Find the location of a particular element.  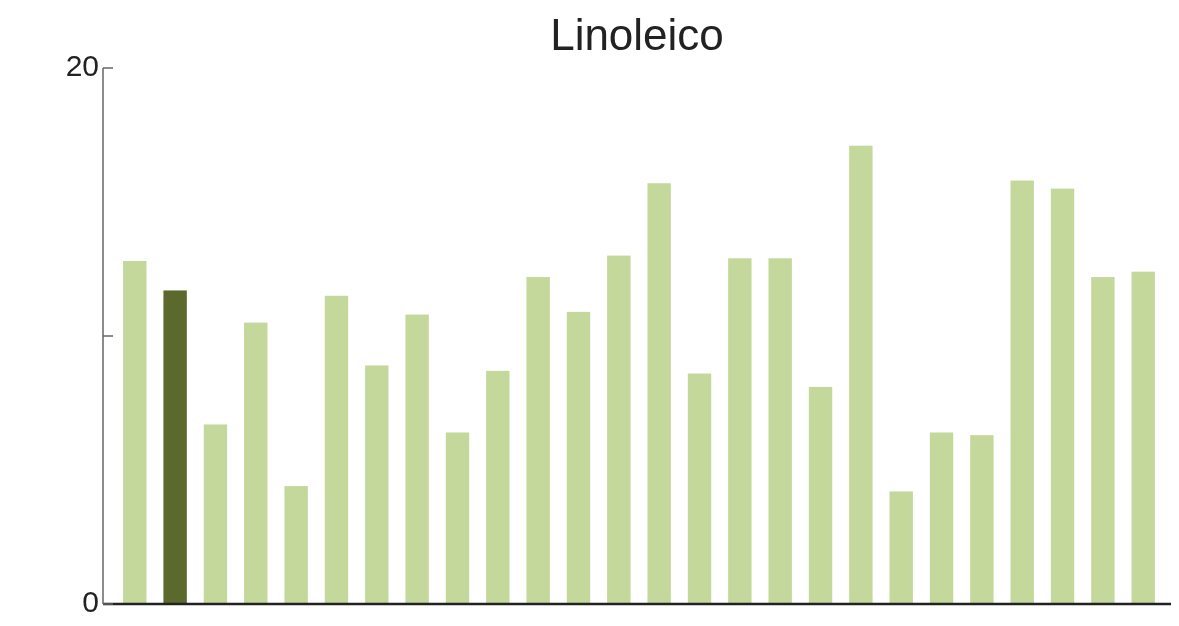

y-tick-label: 0 is located at coordinates (90, 601).